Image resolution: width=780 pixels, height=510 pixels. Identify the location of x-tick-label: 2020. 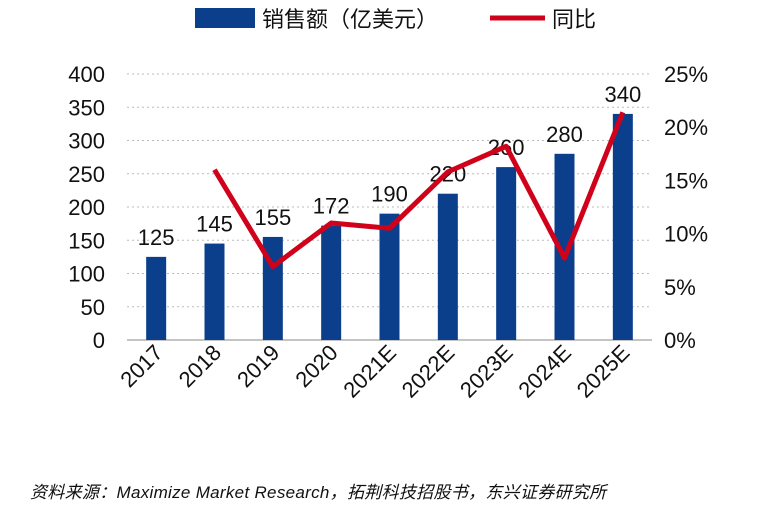
(316, 366).